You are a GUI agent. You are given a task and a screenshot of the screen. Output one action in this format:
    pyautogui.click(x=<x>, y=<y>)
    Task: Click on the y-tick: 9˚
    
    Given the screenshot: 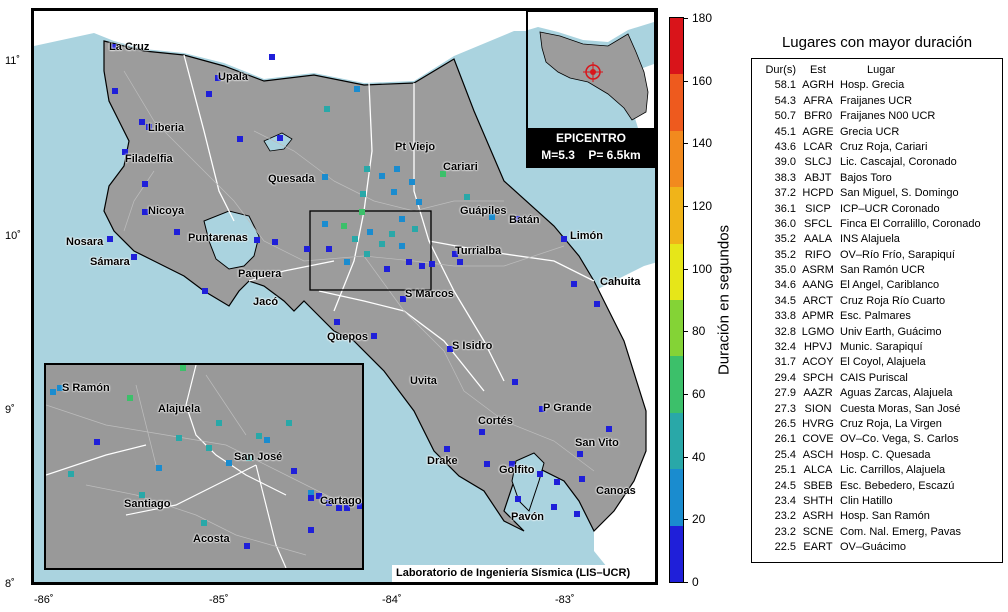 What is the action you would take?
    pyautogui.click(x=10, y=410)
    